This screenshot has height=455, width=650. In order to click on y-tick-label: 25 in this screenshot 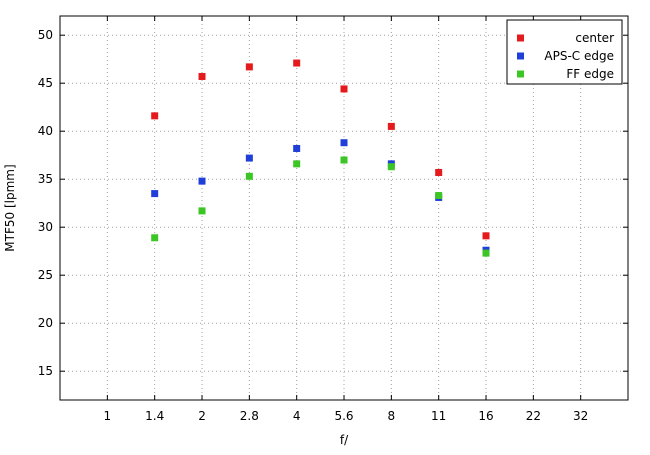, I will do `click(45, 275)`.